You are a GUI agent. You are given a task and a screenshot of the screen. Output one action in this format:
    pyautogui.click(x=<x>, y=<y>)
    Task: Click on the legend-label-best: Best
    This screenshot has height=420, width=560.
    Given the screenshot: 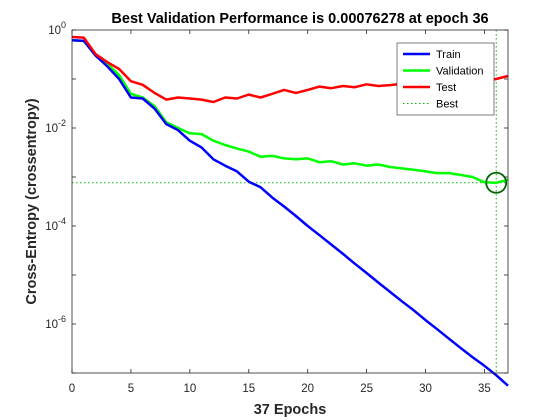 What is the action you would take?
    pyautogui.click(x=447, y=105)
    